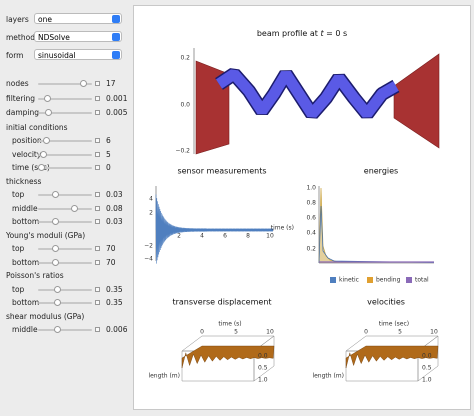 The height and width of the screenshot is (416, 474). I want to click on legend-label: bending, so click(388, 280).